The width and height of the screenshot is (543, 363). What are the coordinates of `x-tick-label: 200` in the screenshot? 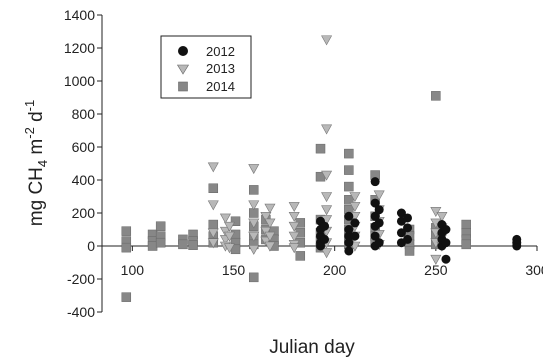 It's located at (335, 270).